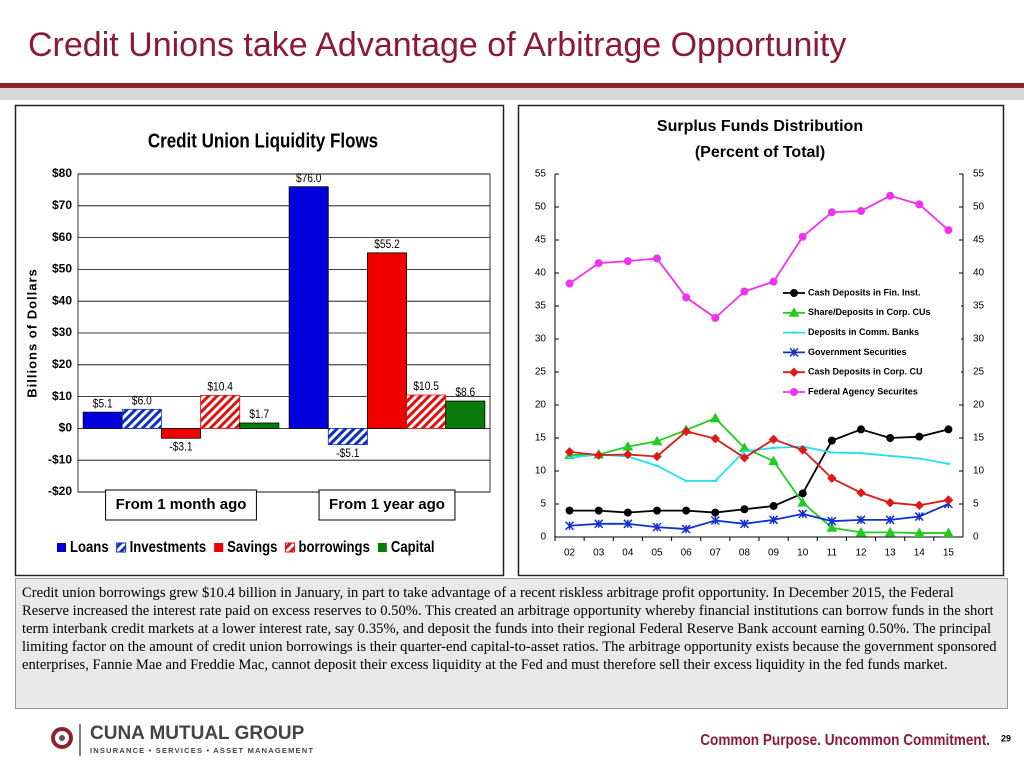 The width and height of the screenshot is (1024, 768). What do you see at coordinates (31, 333) in the screenshot?
I see `y-axis-label: Billions of Dollars` at bounding box center [31, 333].